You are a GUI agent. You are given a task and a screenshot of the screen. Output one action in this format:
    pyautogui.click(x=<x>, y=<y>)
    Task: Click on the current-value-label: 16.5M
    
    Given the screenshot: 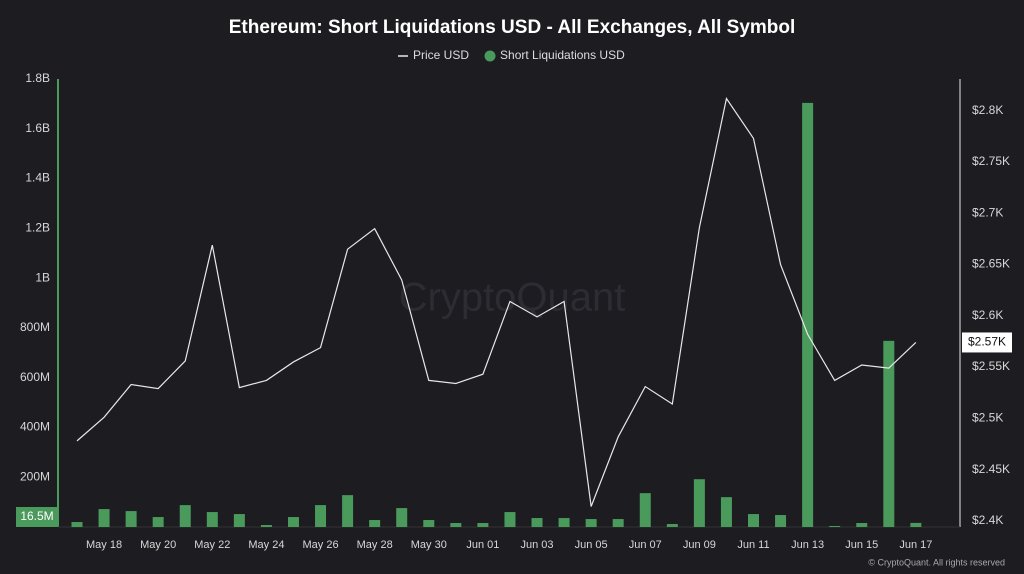 What is the action you would take?
    pyautogui.click(x=36, y=516)
    